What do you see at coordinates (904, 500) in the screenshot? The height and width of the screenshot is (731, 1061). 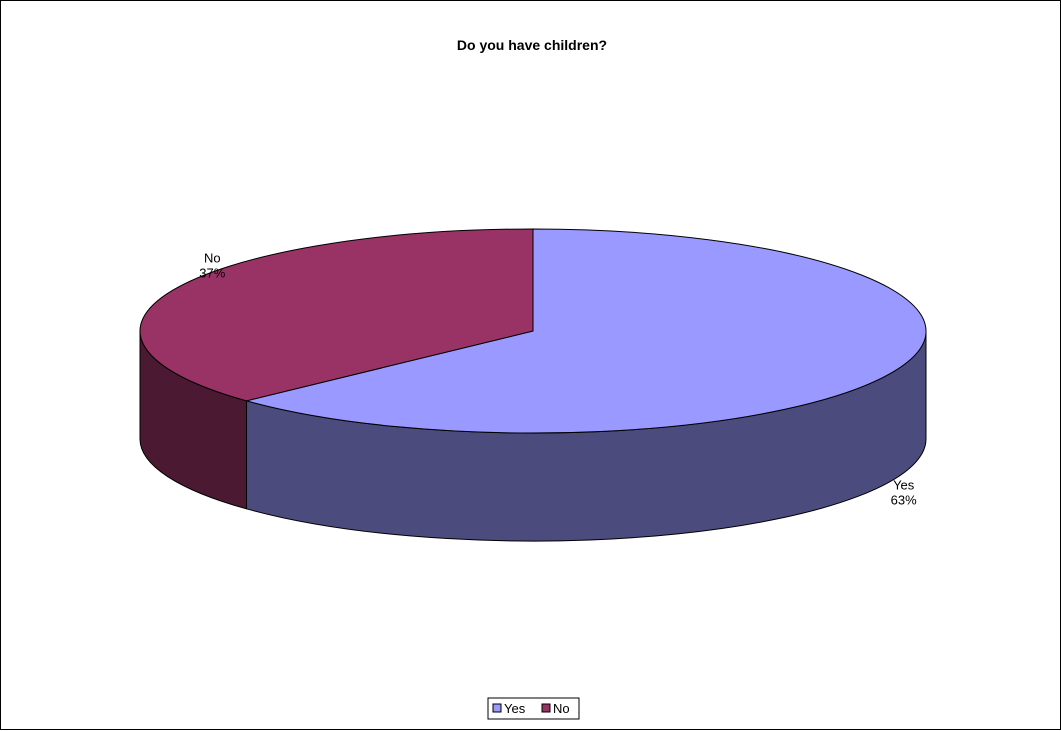 I see `data-label-percent-yes: 63%` at bounding box center [904, 500].